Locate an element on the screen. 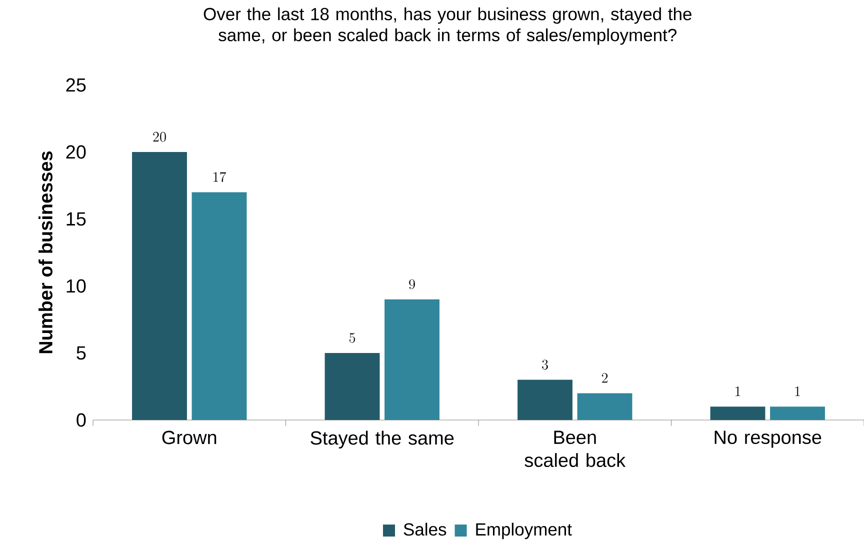 This screenshot has height=544, width=864. y-axis-title: Number of businesses is located at coordinates (45, 252).